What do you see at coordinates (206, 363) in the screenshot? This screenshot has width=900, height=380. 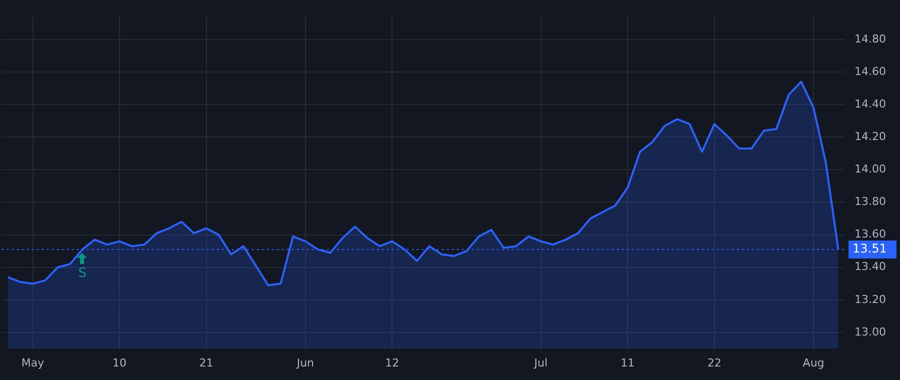 I see `x-tick-label: 21` at bounding box center [206, 363].